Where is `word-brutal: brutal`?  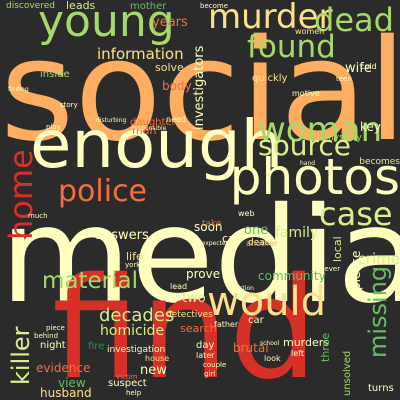
word-brutal: brutal is located at coordinates (251, 348).